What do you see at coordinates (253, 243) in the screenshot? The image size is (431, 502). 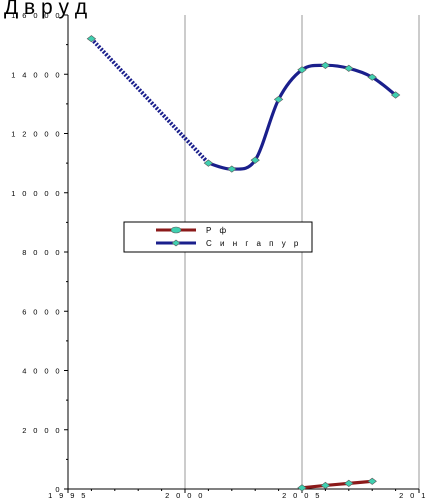 I see `legend-label-1: С и н г а п у р` at bounding box center [253, 243].